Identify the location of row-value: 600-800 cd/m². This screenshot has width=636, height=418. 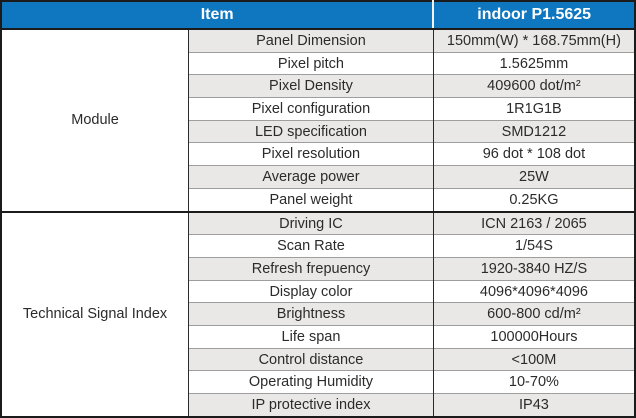
(533, 314).